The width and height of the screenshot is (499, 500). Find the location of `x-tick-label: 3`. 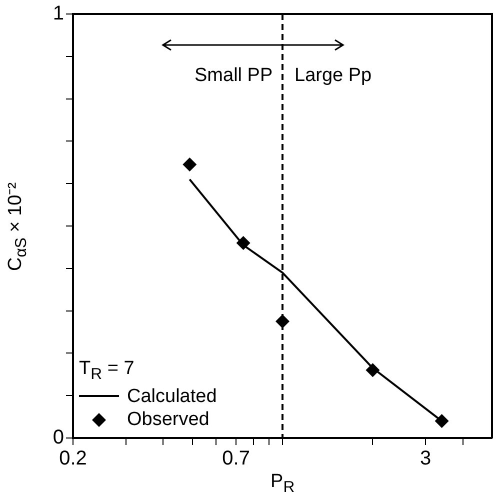

x-tick-label: 3 is located at coordinates (426, 459).